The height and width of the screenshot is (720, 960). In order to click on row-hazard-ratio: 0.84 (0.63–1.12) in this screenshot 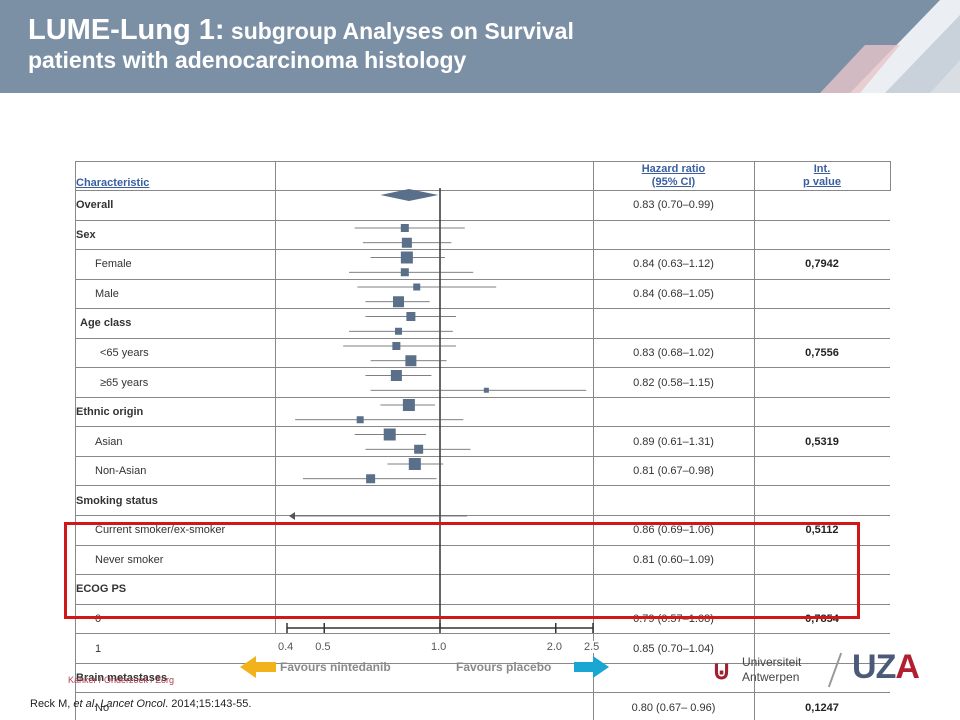, I will do `click(673, 264)`.